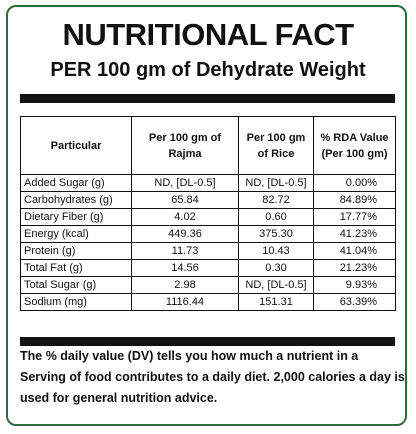 This screenshot has height=434, width=416. What do you see at coordinates (76, 302) in the screenshot?
I see `table-cell: Sodium (mg)` at bounding box center [76, 302].